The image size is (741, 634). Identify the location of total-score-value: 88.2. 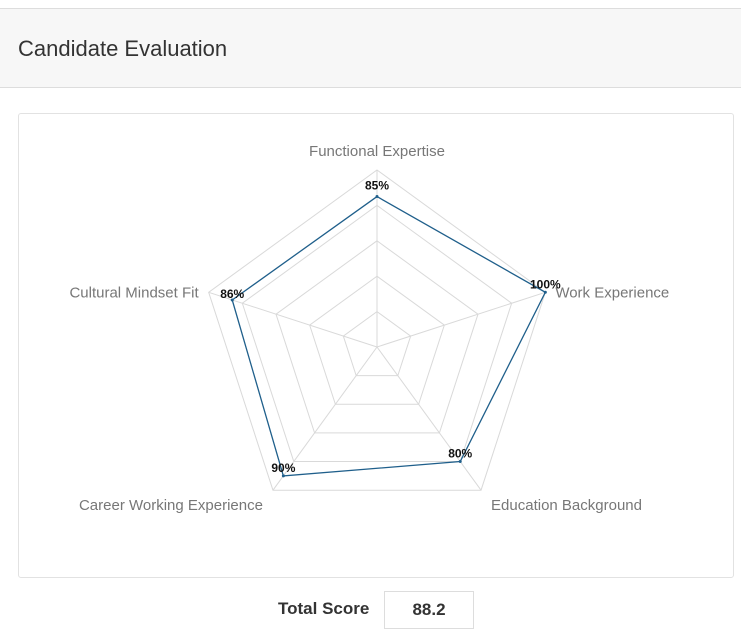
(429, 610).